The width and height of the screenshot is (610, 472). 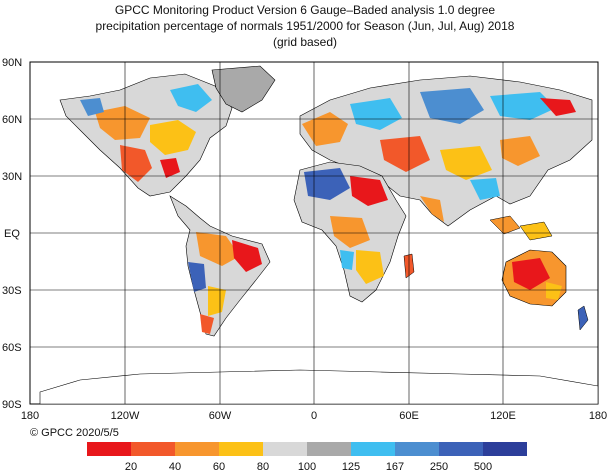 I want to click on lon-label-0: 0, so click(x=314, y=416).